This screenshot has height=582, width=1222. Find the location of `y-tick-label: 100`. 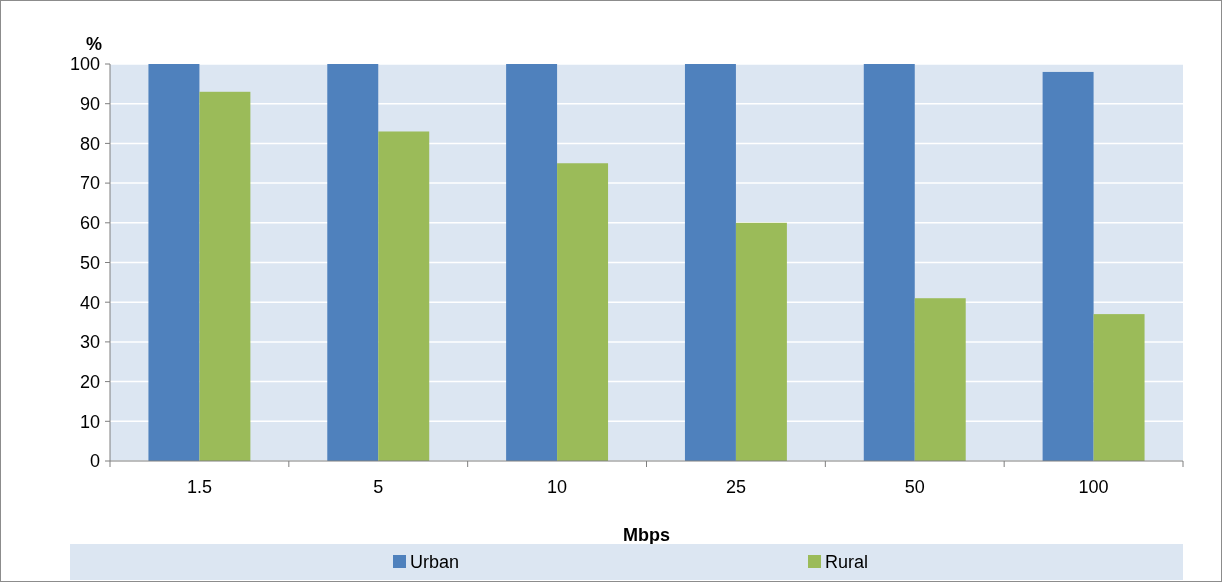

y-tick-label: 100 is located at coordinates (84, 64).